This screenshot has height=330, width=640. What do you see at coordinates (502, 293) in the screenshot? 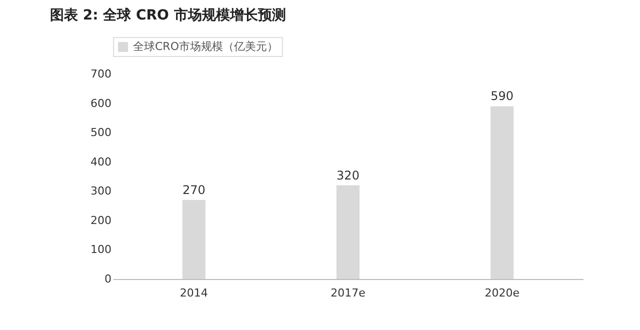
I see `x-tick-label: 2020e` at bounding box center [502, 293].